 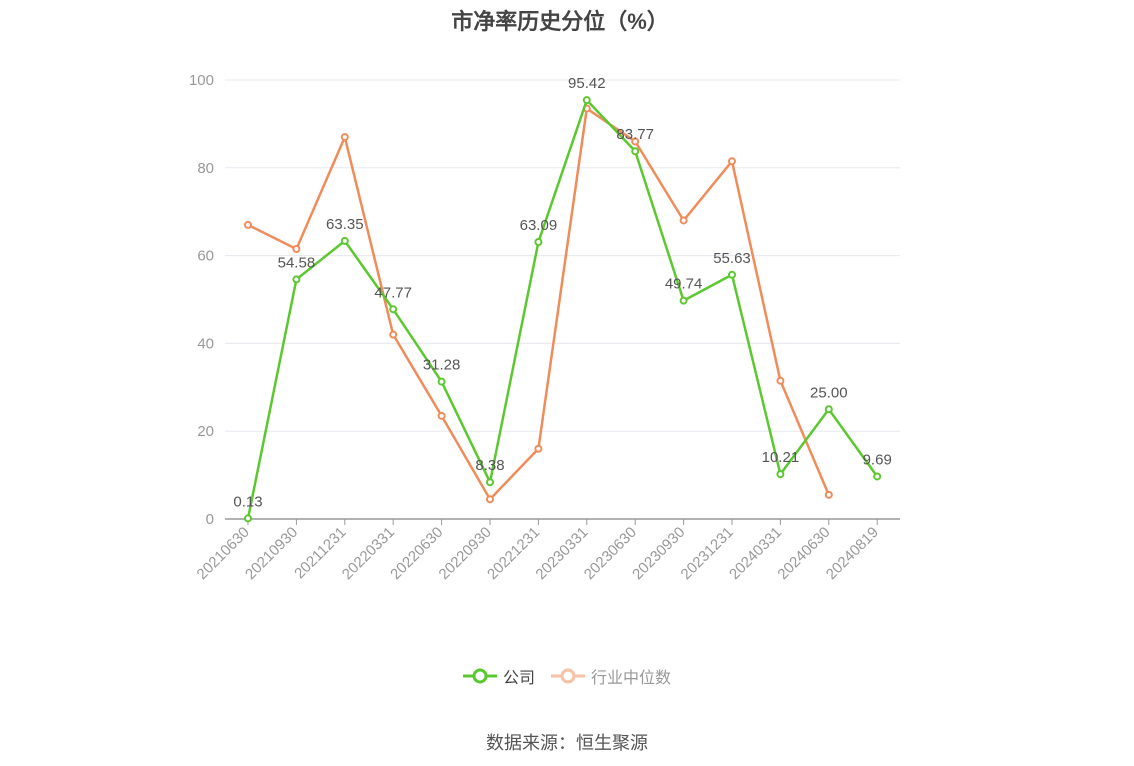 I want to click on company-data-label: 31.28, so click(x=442, y=365).